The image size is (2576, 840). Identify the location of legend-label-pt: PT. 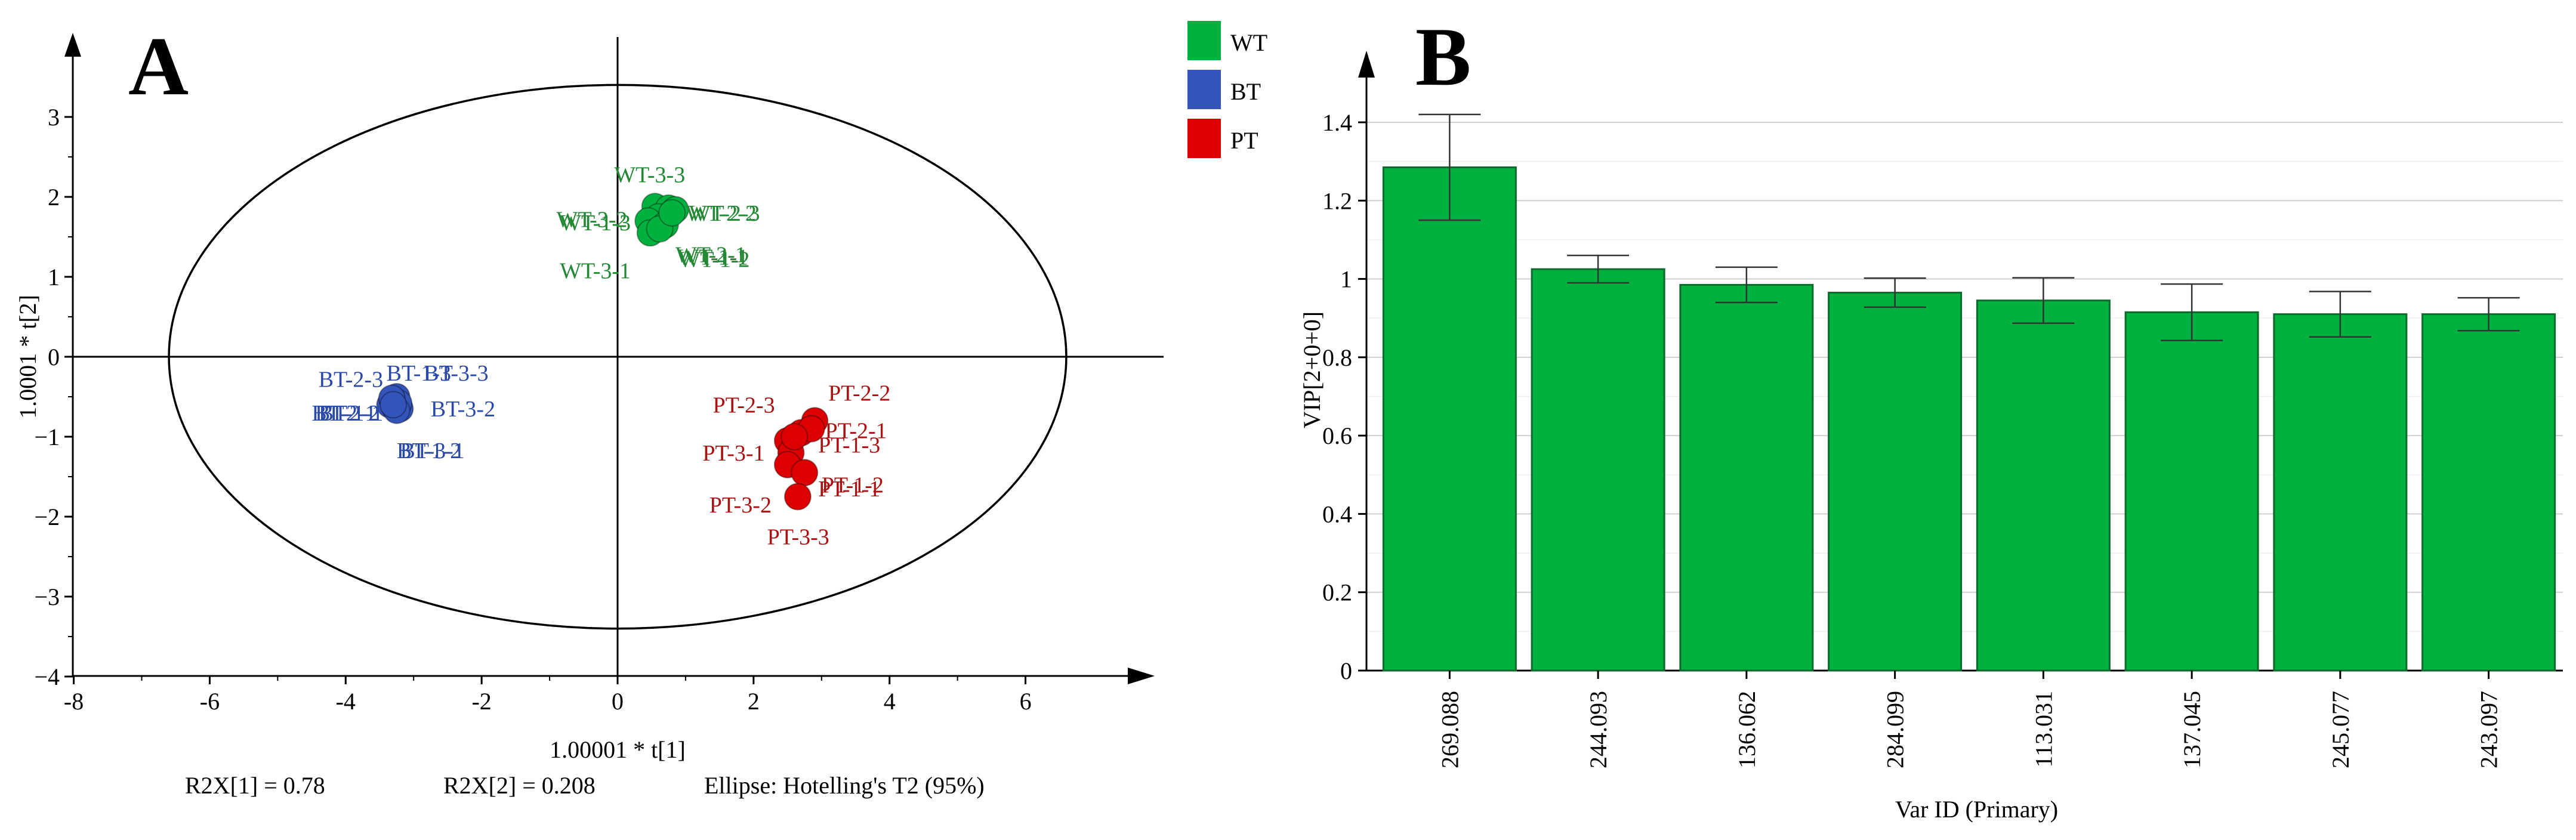
(1244, 140).